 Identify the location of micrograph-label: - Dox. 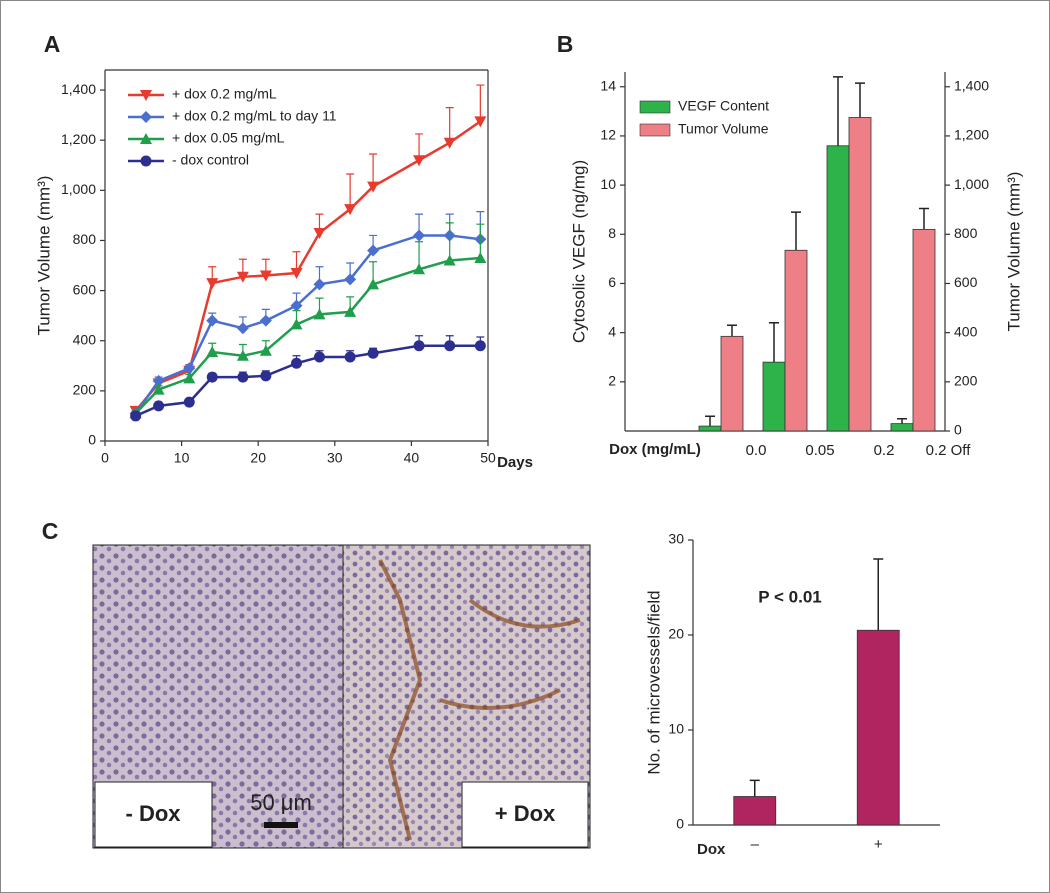
(154, 813).